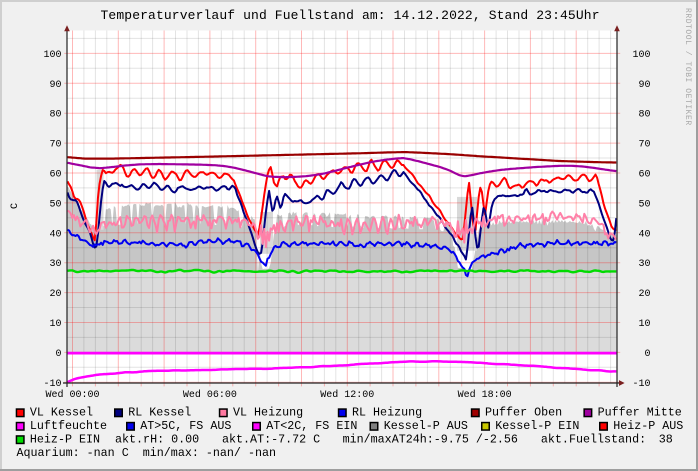 This screenshot has width=698, height=471. What do you see at coordinates (147, 453) in the screenshot?
I see `svg-text:Aquarium: -nan C min/max: -na: Aquarium: -nan C min/max: -nan/ -nan` at bounding box center [147, 453].